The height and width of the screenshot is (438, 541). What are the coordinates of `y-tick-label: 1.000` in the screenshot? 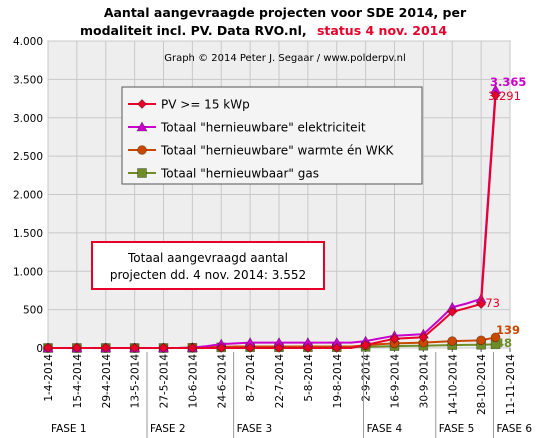 It's located at (28, 272).